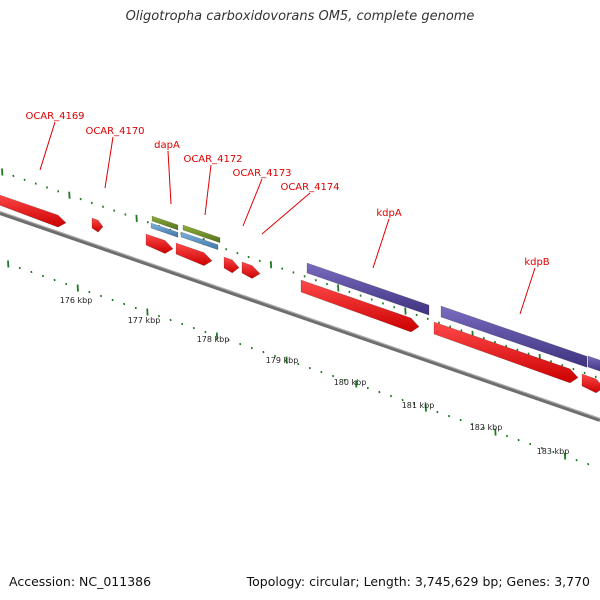  What do you see at coordinates (159, 243) in the screenshot?
I see `cds-arrow-dapA` at bounding box center [159, 243].